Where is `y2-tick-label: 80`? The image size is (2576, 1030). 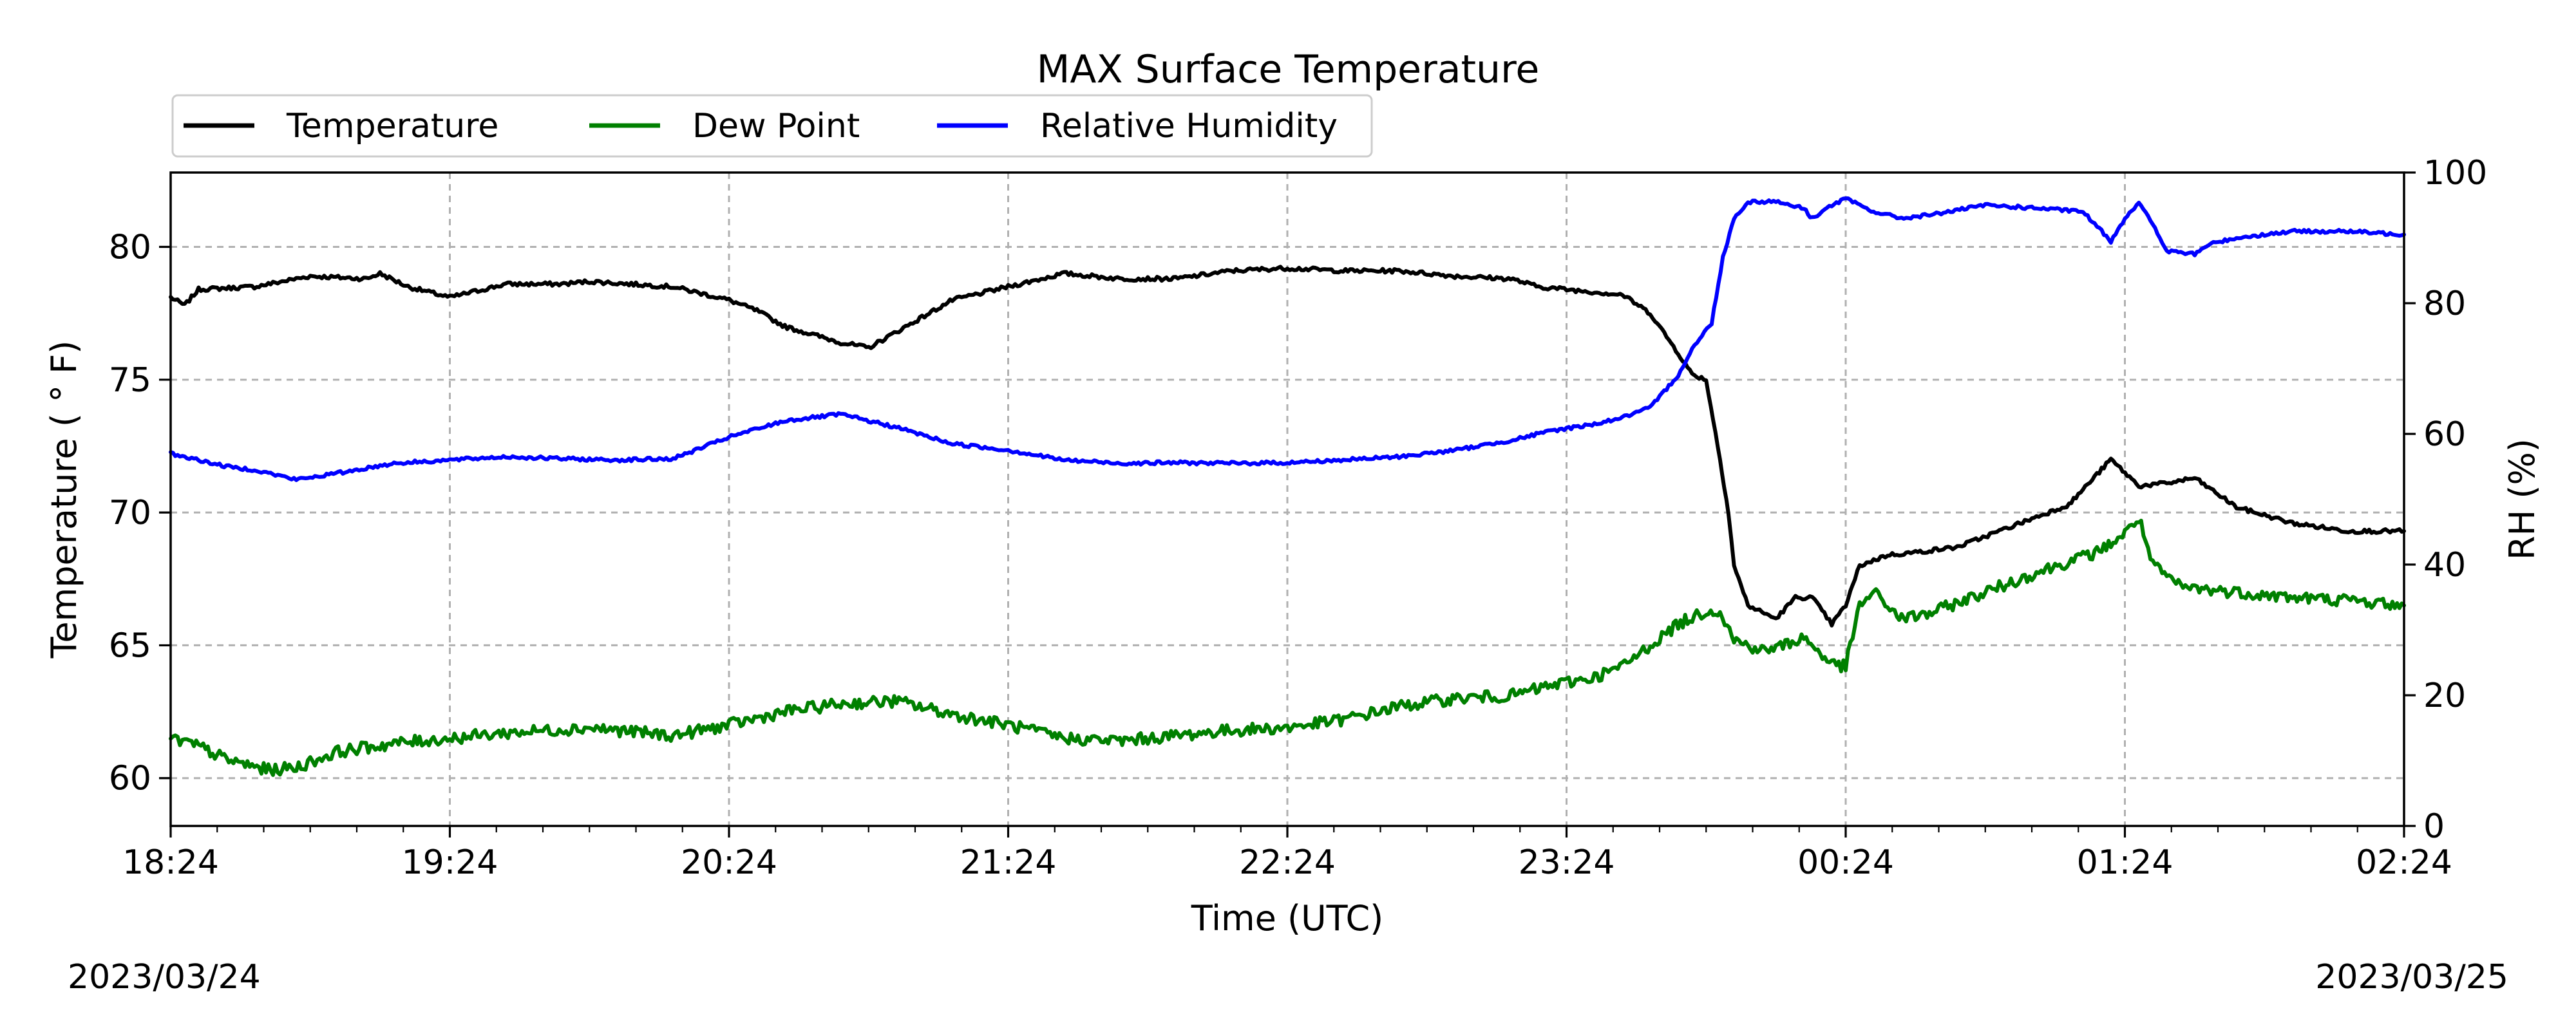
y2-tick-label: 80 is located at coordinates (2444, 304).